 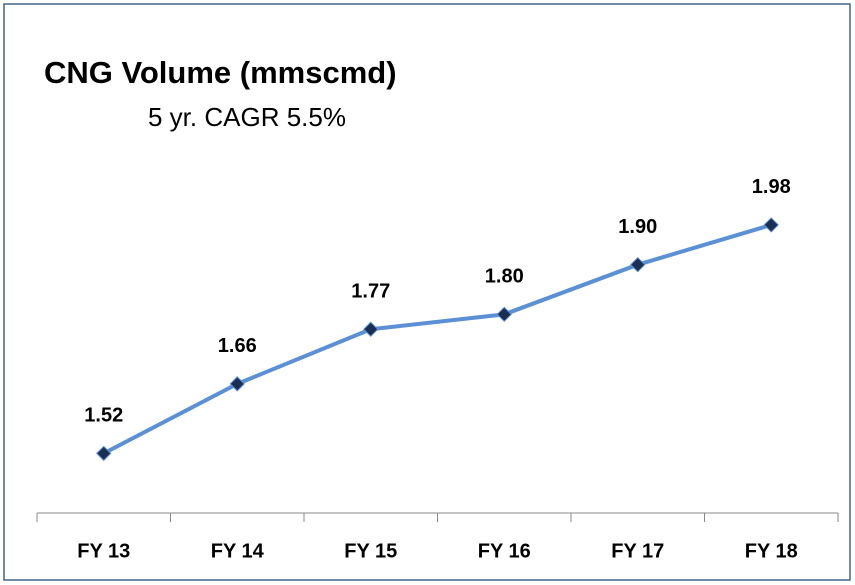 What do you see at coordinates (247, 117) in the screenshot?
I see `chart-subtitle: 5 yr. CAGR 5.5%` at bounding box center [247, 117].